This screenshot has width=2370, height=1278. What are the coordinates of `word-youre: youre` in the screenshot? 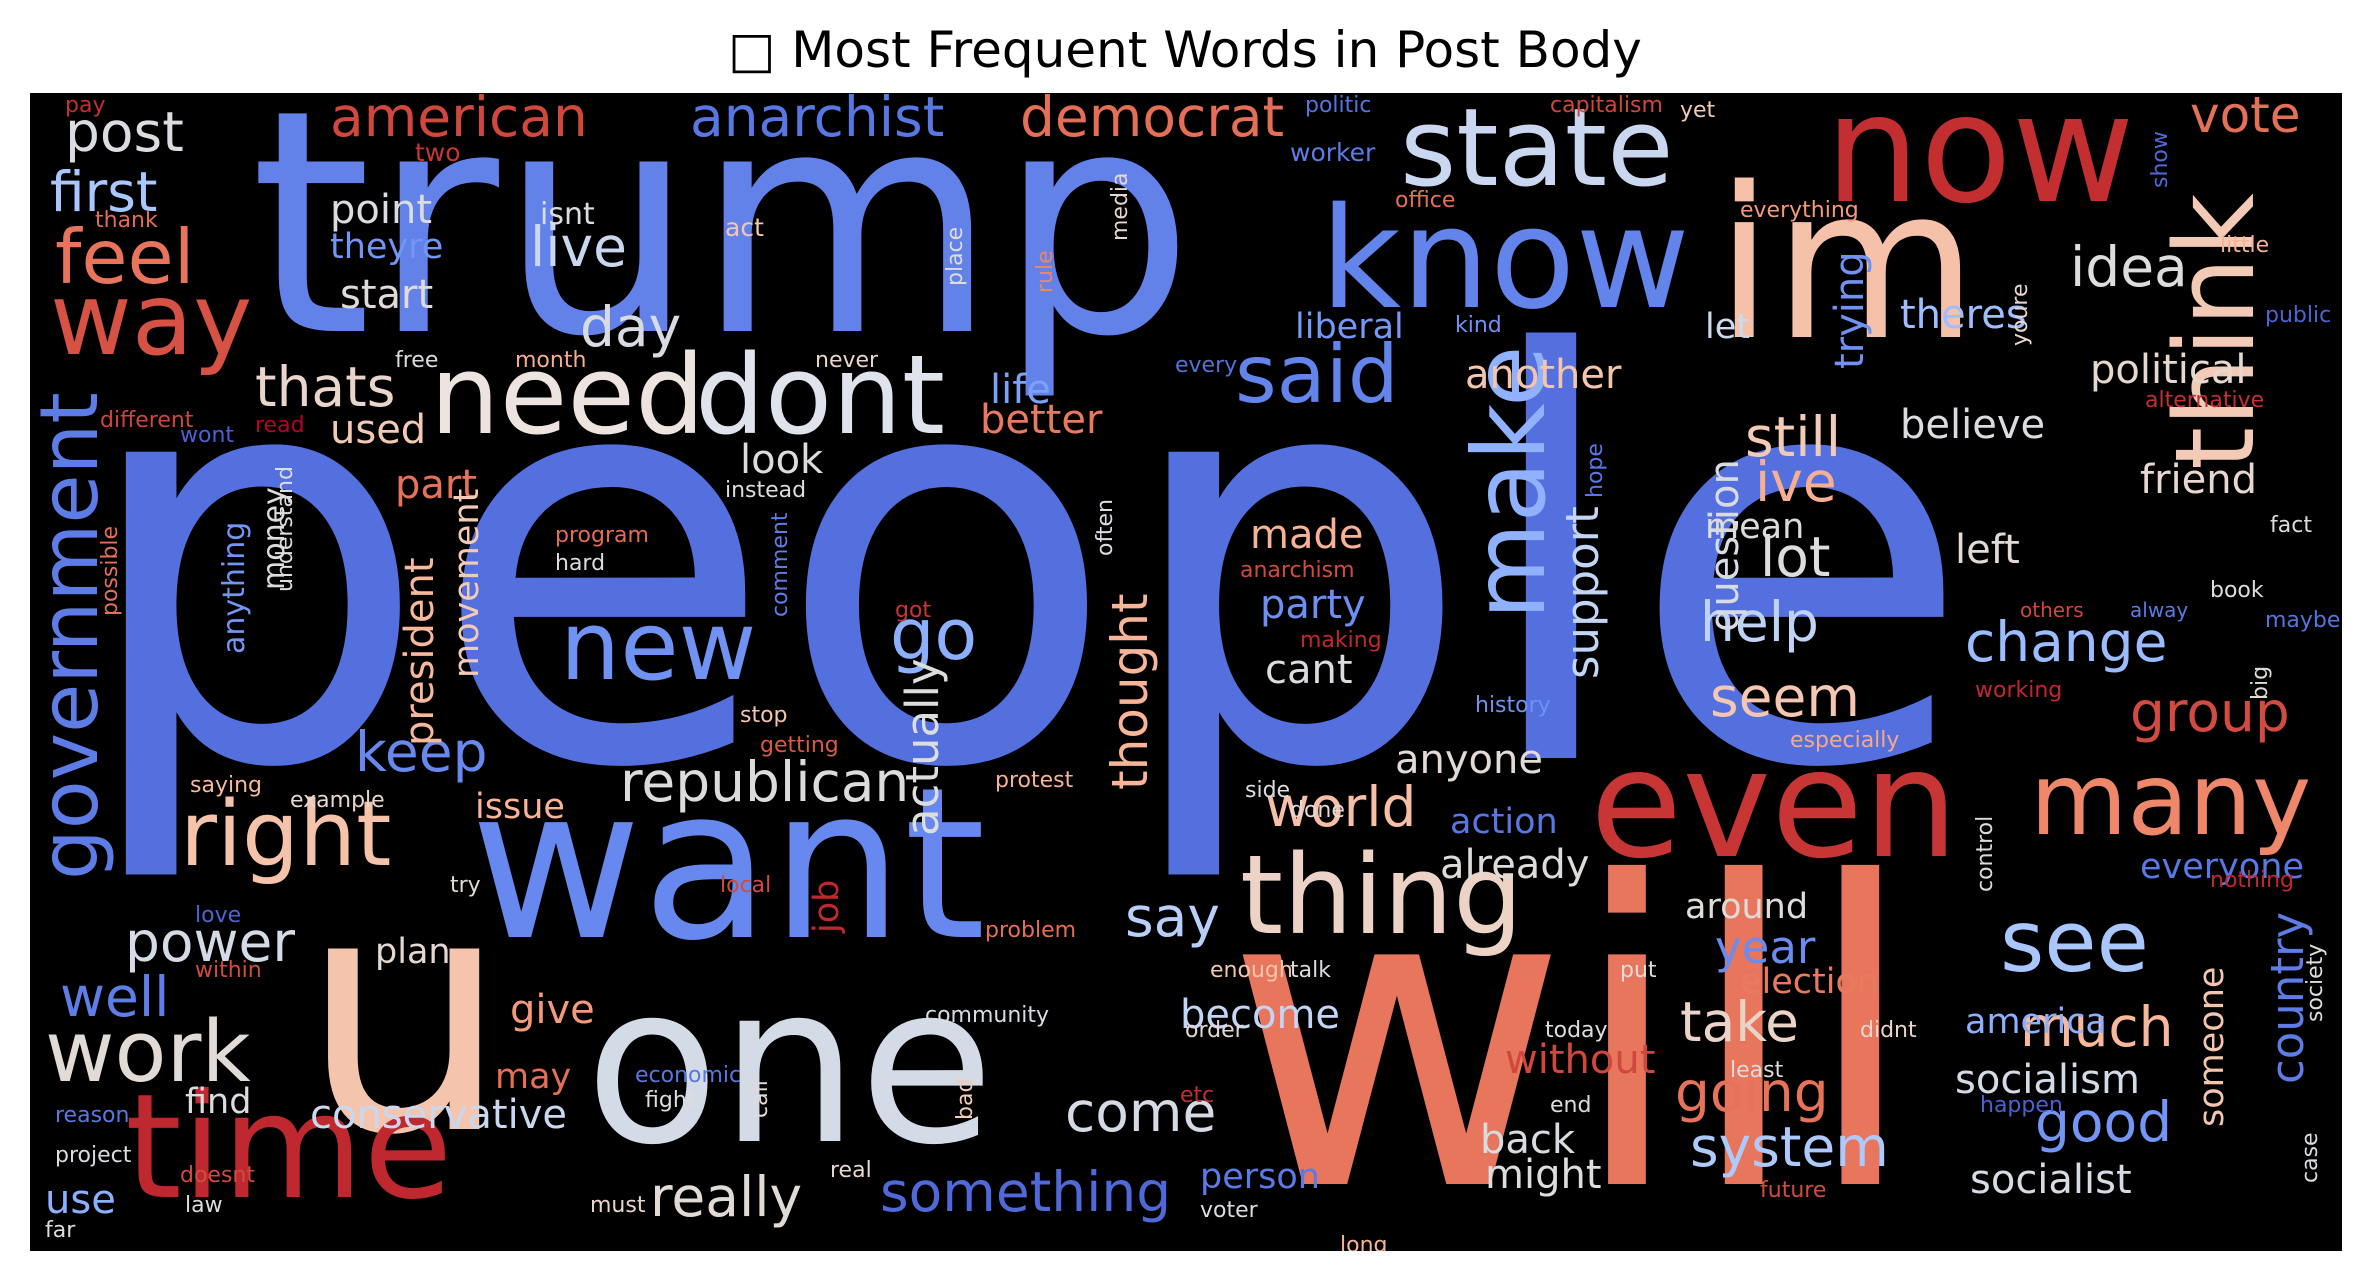 It's located at (2020, 314).